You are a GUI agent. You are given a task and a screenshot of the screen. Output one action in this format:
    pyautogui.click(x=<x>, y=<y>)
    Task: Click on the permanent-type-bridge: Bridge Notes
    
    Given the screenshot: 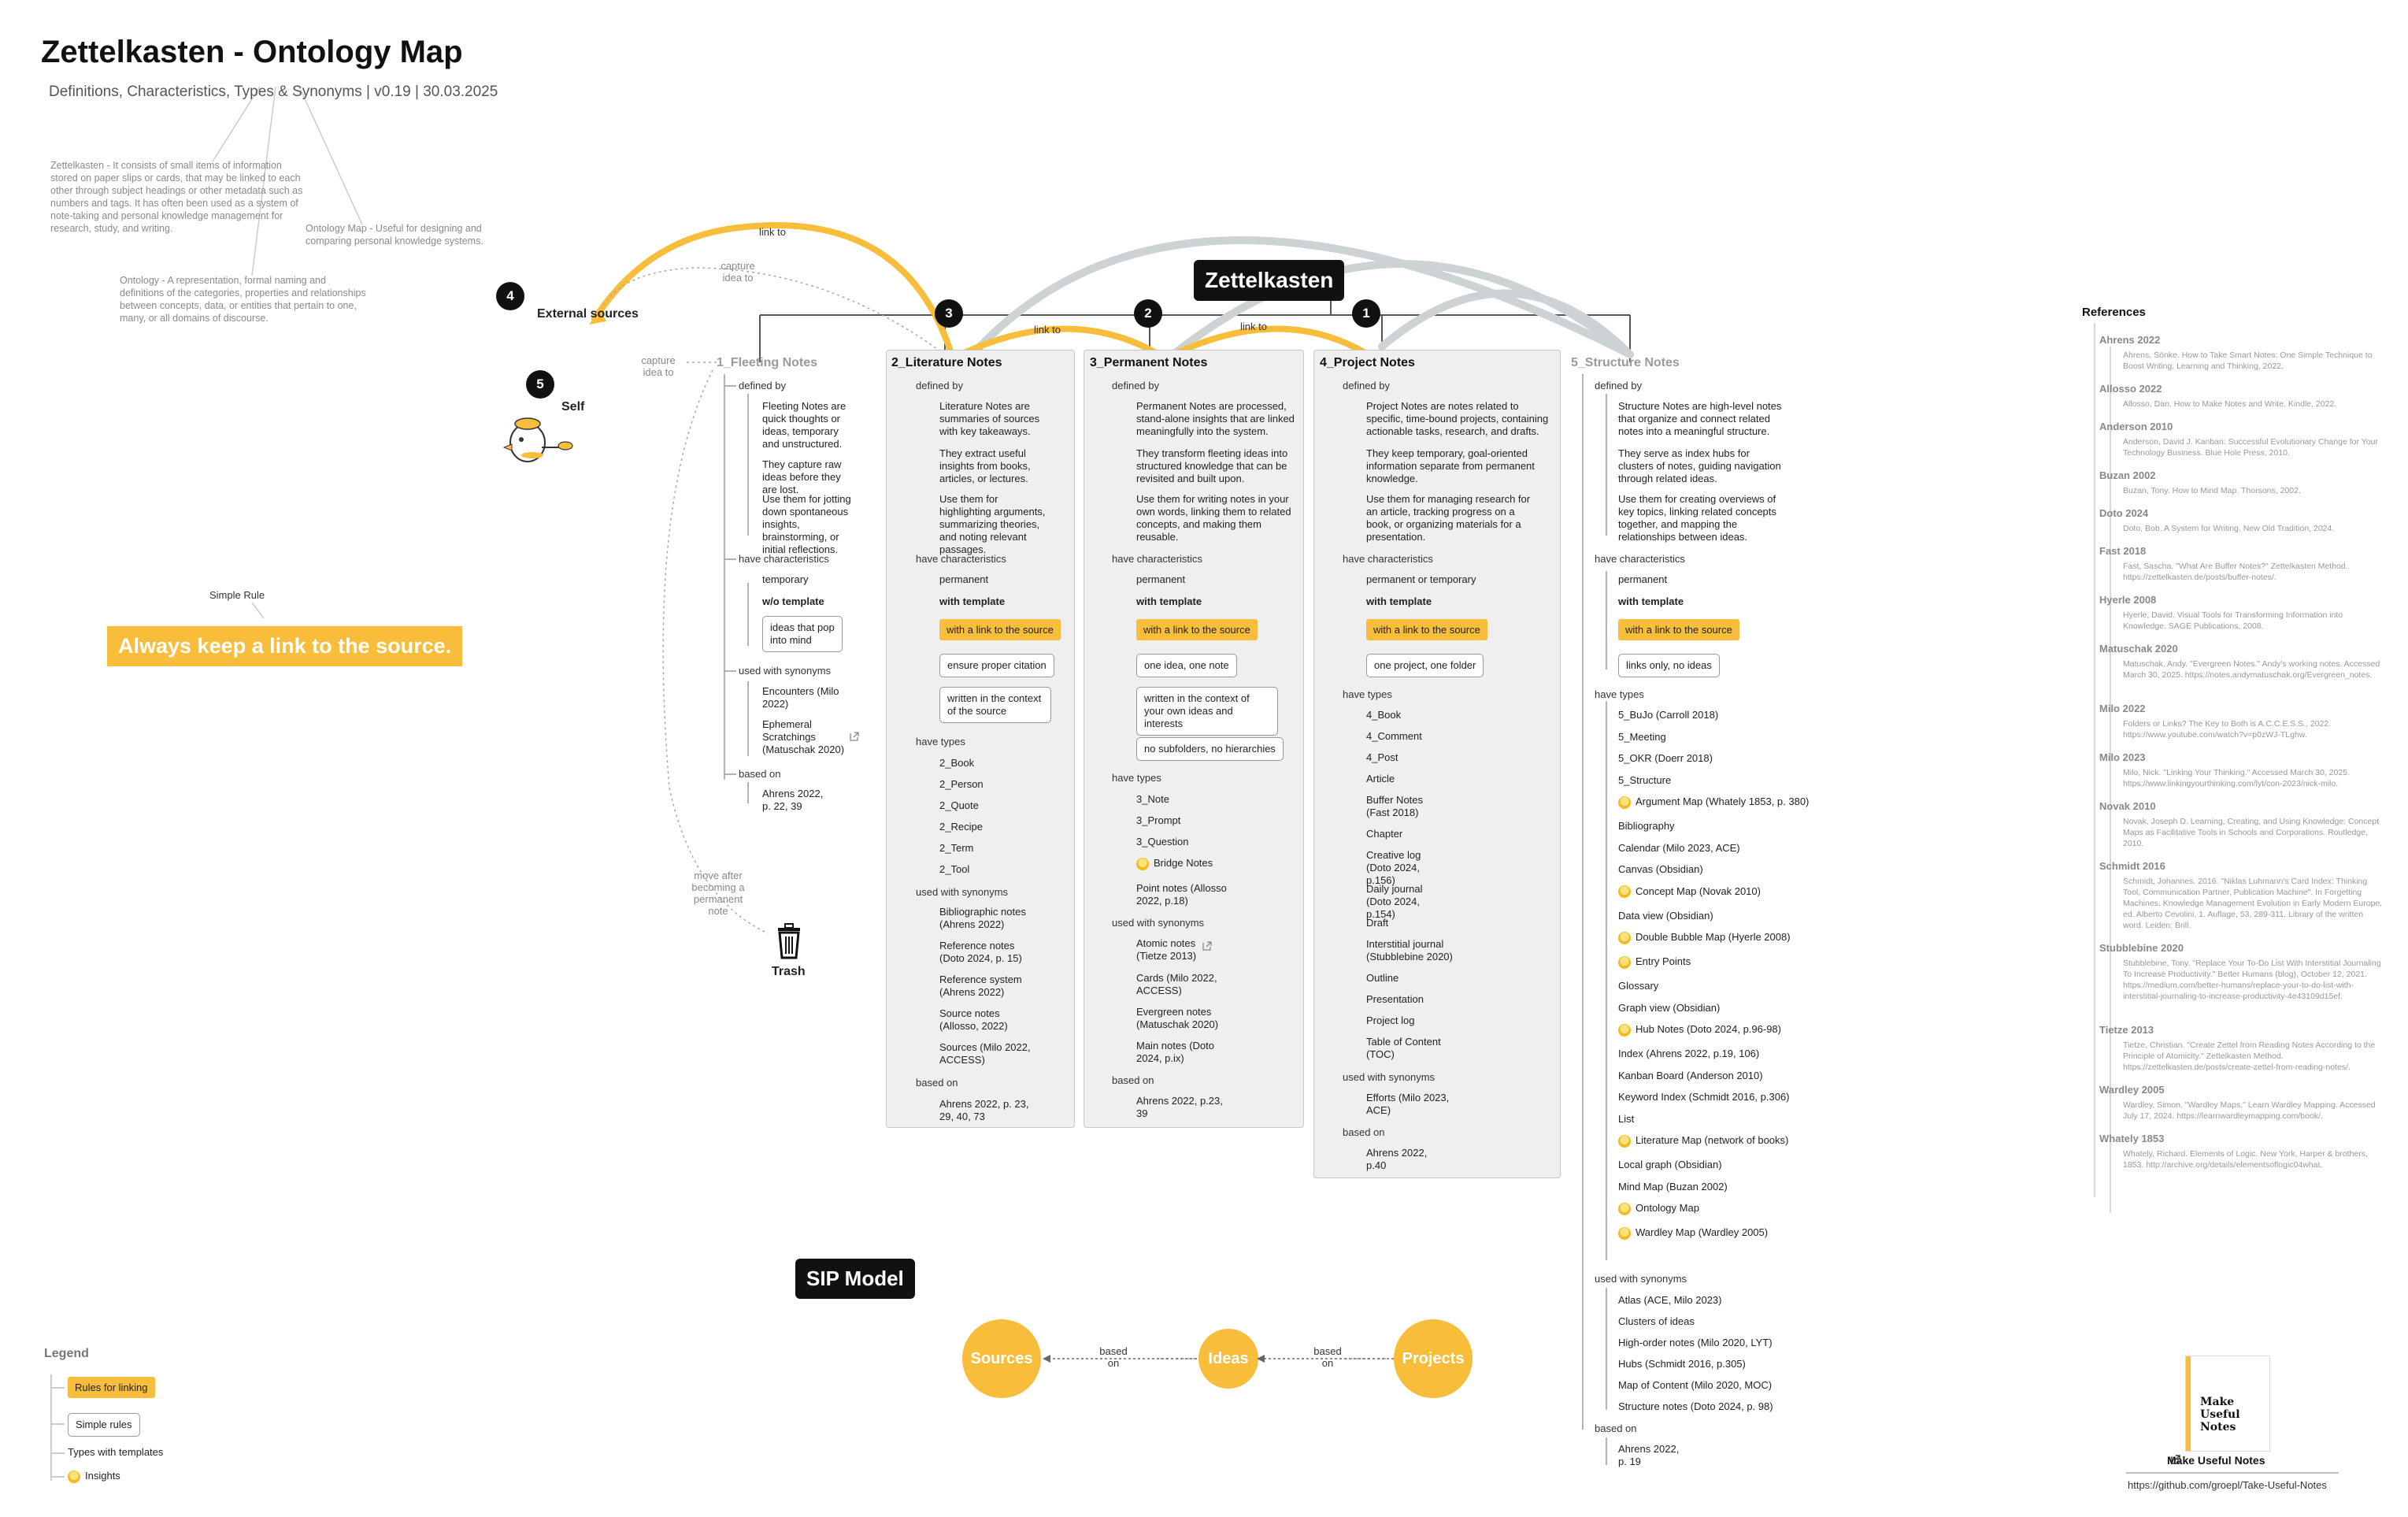 What is the action you would take?
    pyautogui.click(x=1174, y=864)
    